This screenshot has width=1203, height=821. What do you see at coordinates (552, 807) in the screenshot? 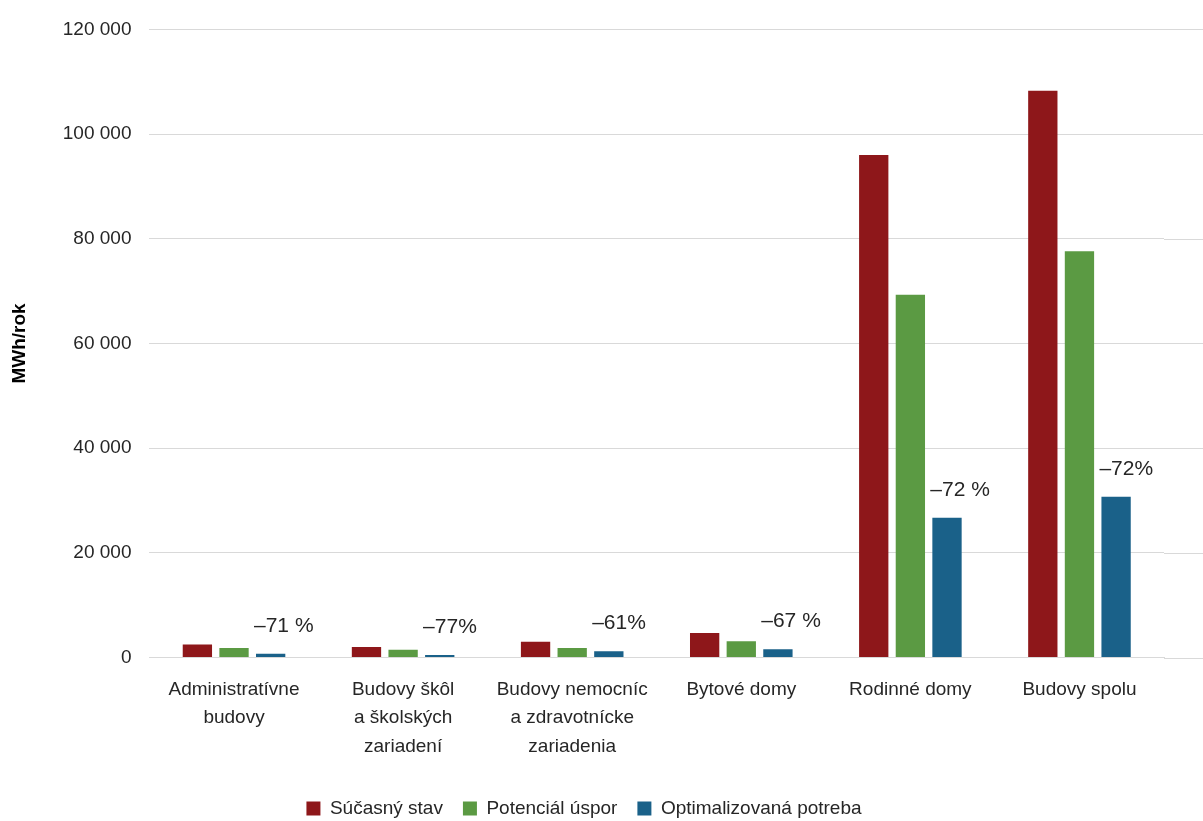
I see `legend-label: Potenciál úspor` at bounding box center [552, 807].